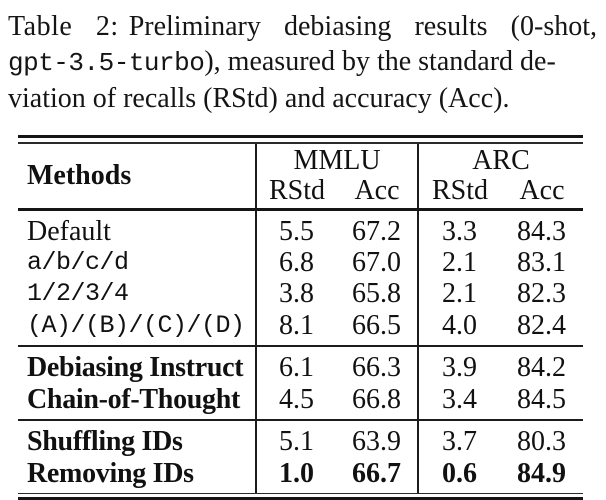 This screenshot has width=606, height=500. What do you see at coordinates (541, 262) in the screenshot?
I see `cell-arc-acc: 83.1` at bounding box center [541, 262].